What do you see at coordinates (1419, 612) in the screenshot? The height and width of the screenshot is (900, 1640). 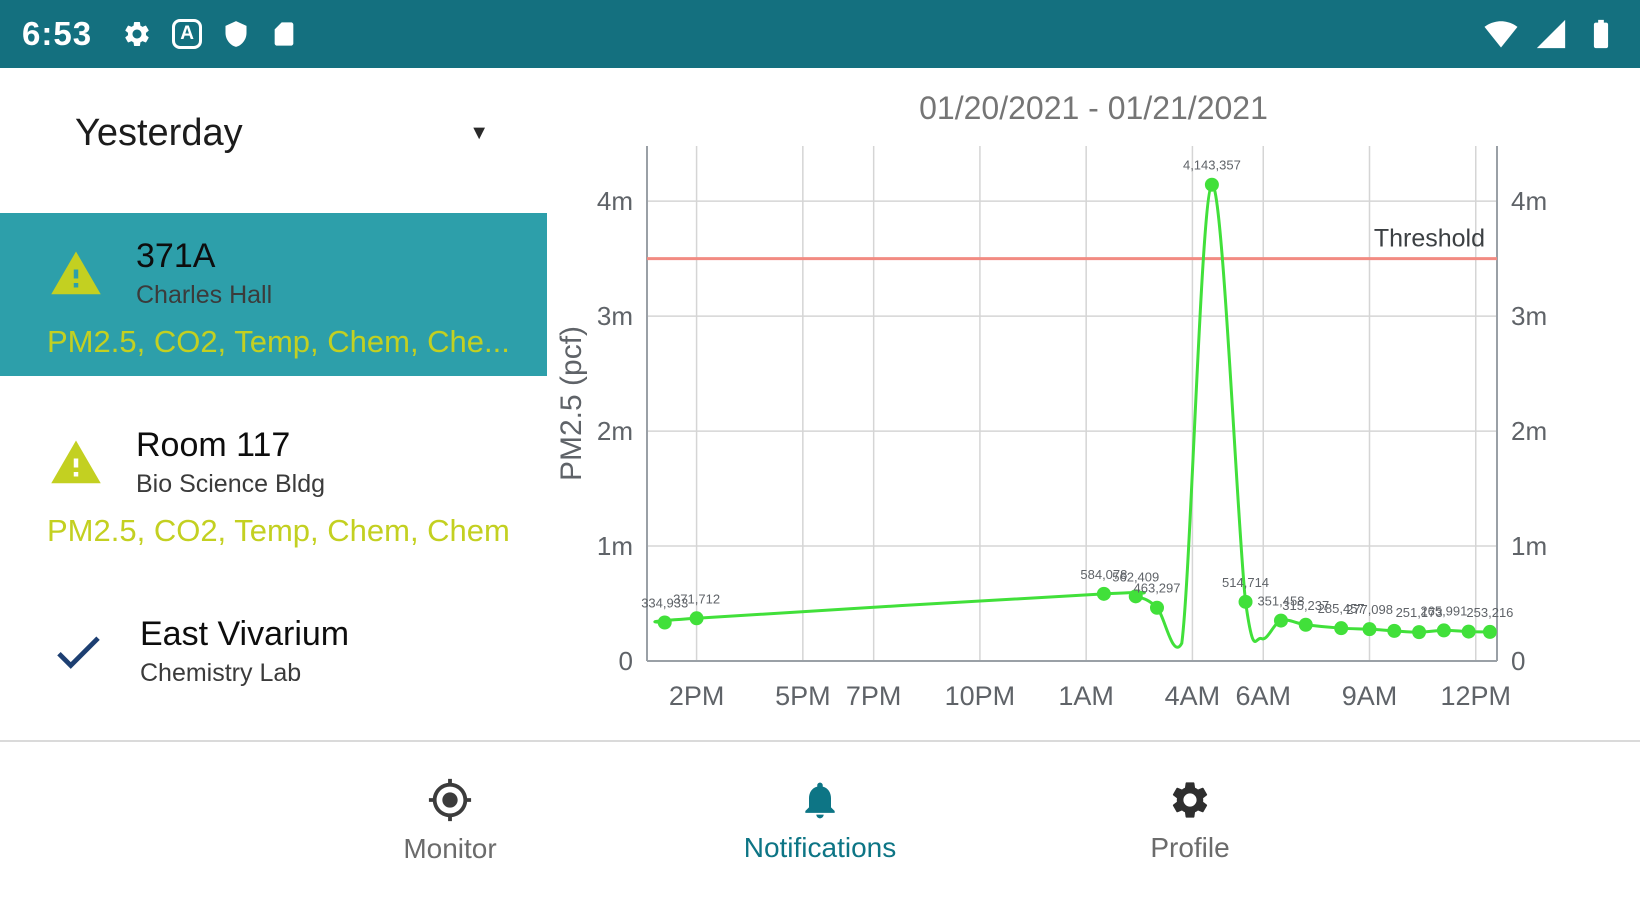 I see `svg-text: 251,173` at bounding box center [1419, 612].